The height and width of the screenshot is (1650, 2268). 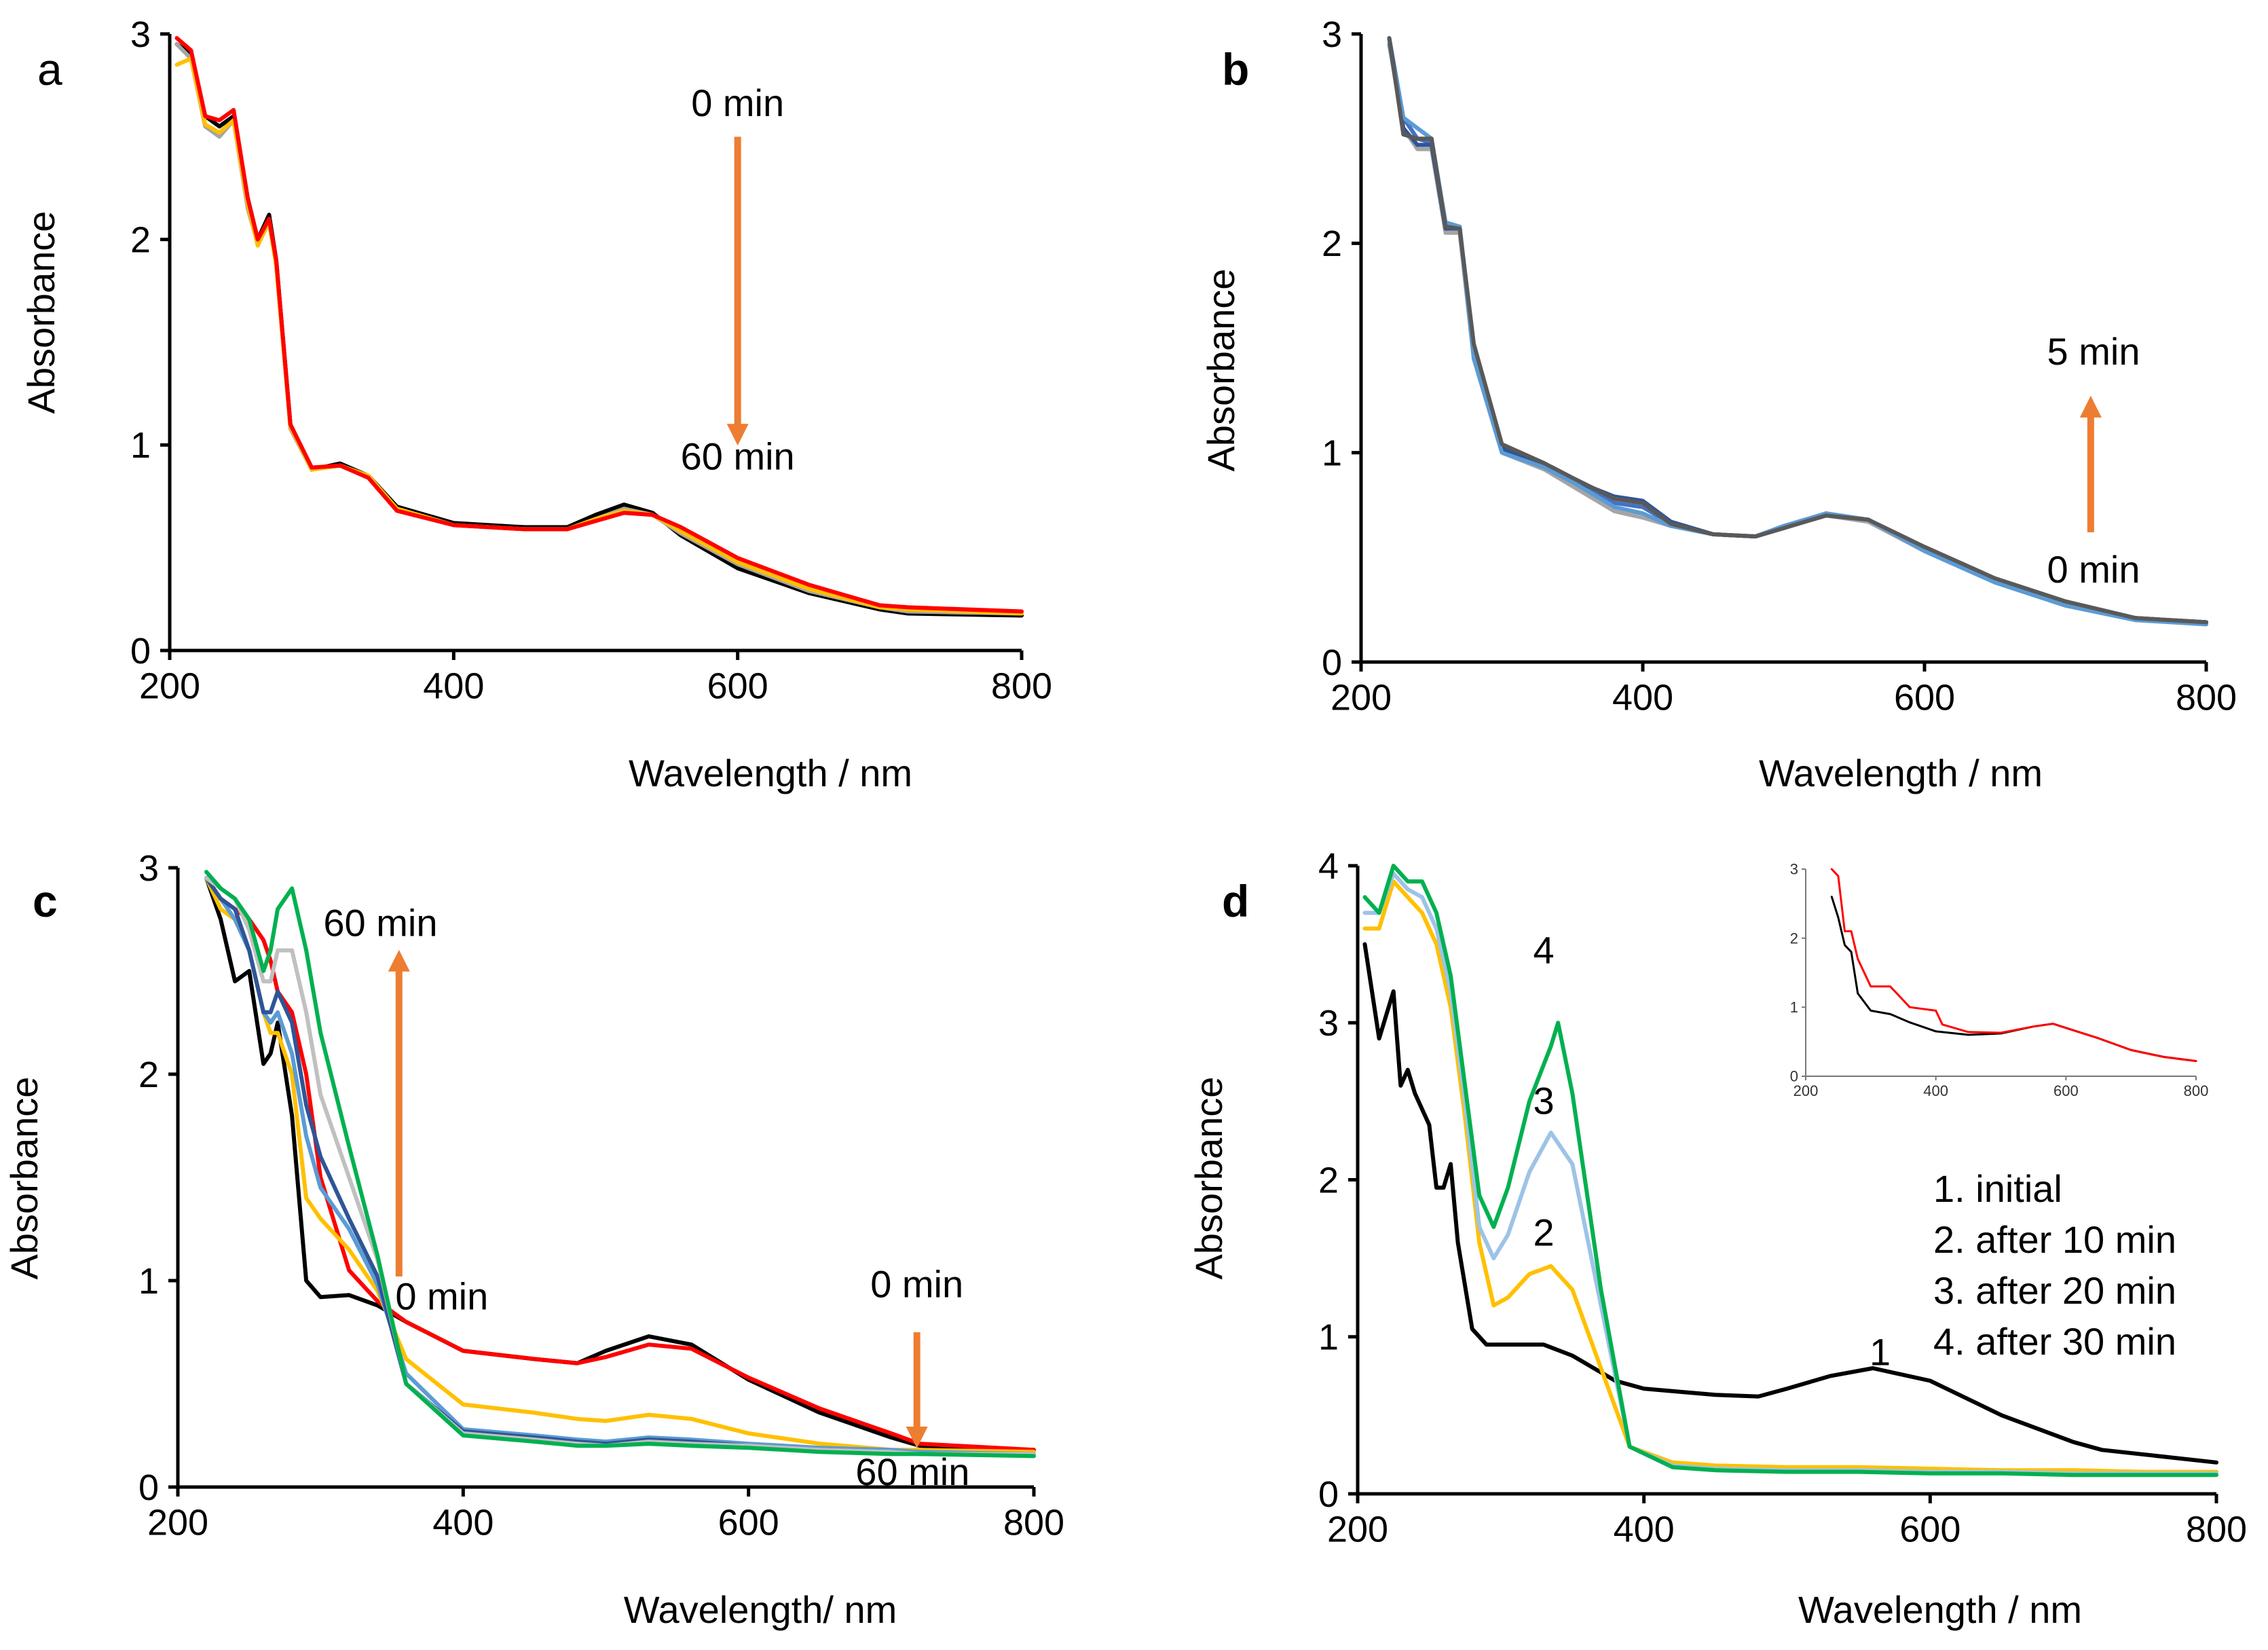 I want to click on chart-a-ylabel: Absorbance, so click(x=41, y=312).